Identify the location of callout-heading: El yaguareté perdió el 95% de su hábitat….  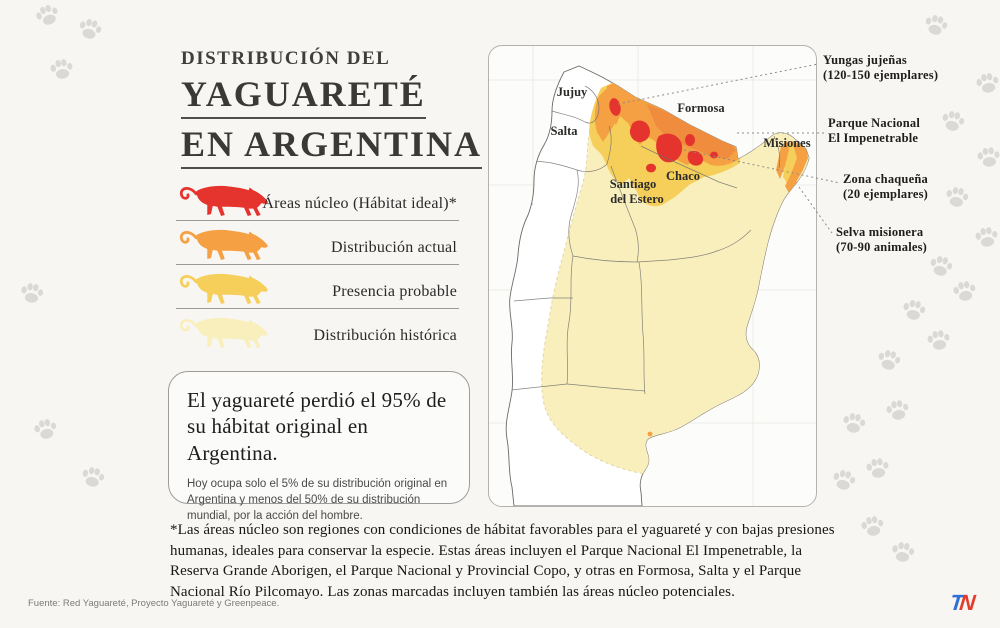
(317, 426).